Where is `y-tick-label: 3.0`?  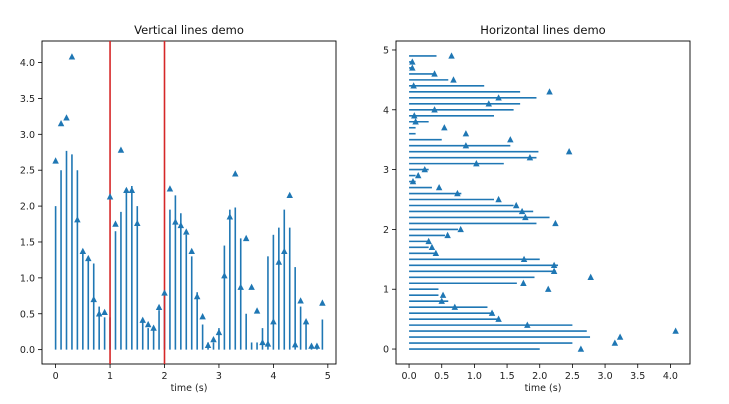
y-tick-label: 3.0 is located at coordinates (27, 135).